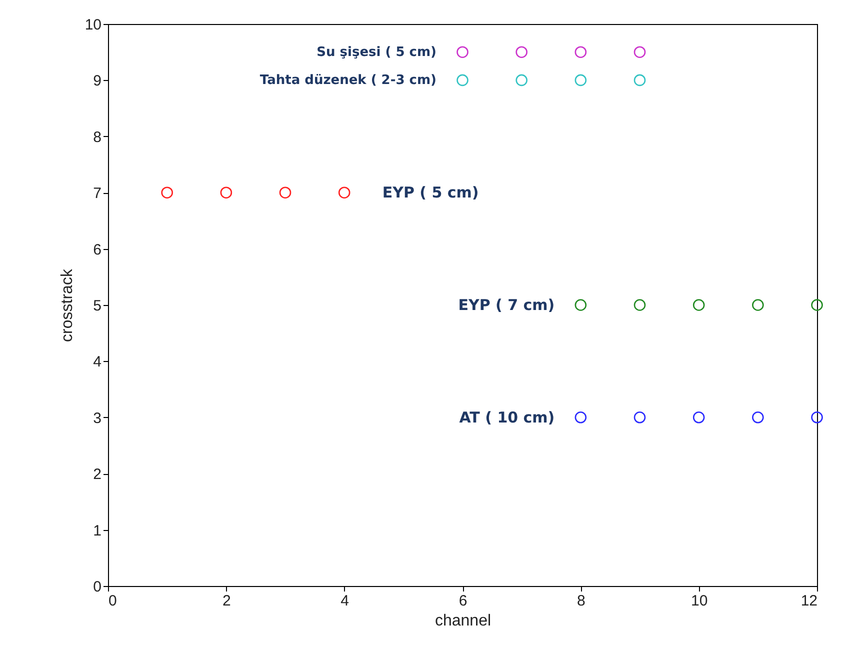 This screenshot has height=646, width=841. Describe the element at coordinates (97, 418) in the screenshot. I see `y-tick-label: 3` at that location.